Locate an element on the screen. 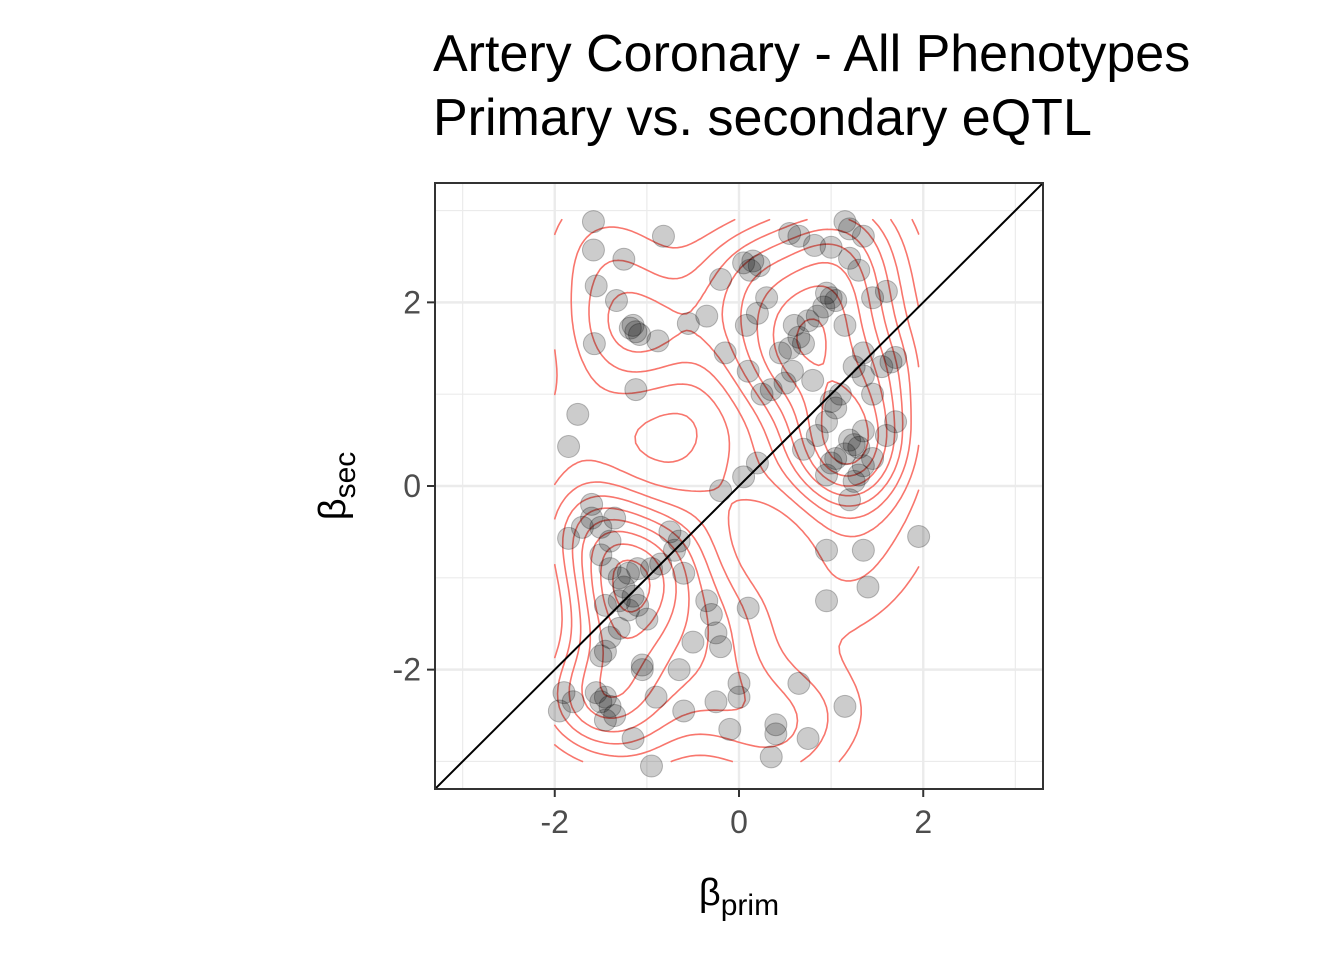 This screenshot has height=960, width=1344. x-tick-label: 0 is located at coordinates (739, 822).